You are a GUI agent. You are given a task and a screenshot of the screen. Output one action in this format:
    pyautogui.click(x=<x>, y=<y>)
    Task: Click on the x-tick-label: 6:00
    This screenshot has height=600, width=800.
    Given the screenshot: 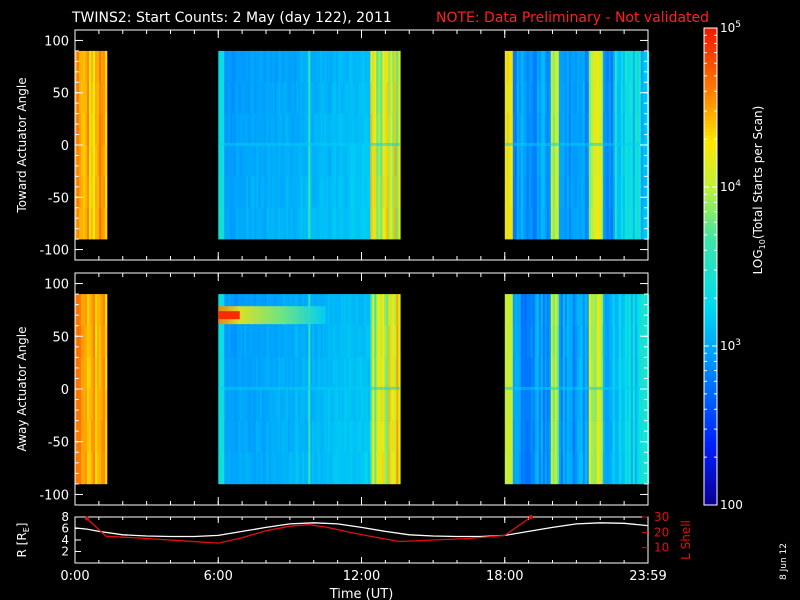 What is the action you would take?
    pyautogui.click(x=218, y=576)
    